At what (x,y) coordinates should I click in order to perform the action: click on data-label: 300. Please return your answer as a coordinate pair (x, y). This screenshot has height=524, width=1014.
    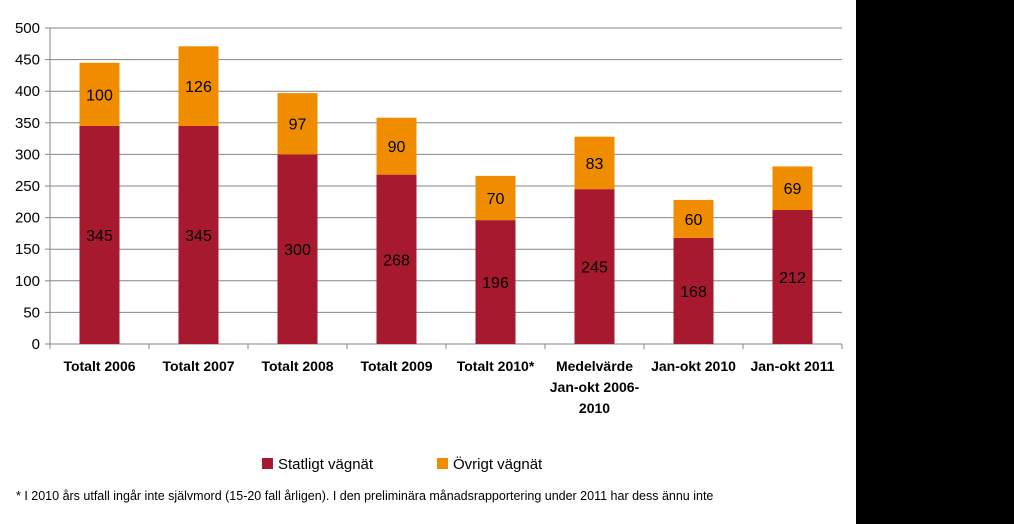
    Looking at the image, I should click on (297, 250).